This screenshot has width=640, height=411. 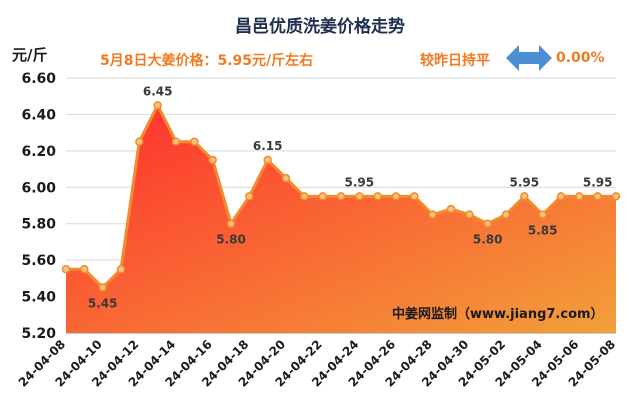 I want to click on y-tick-label: 5.20, so click(x=38, y=334).